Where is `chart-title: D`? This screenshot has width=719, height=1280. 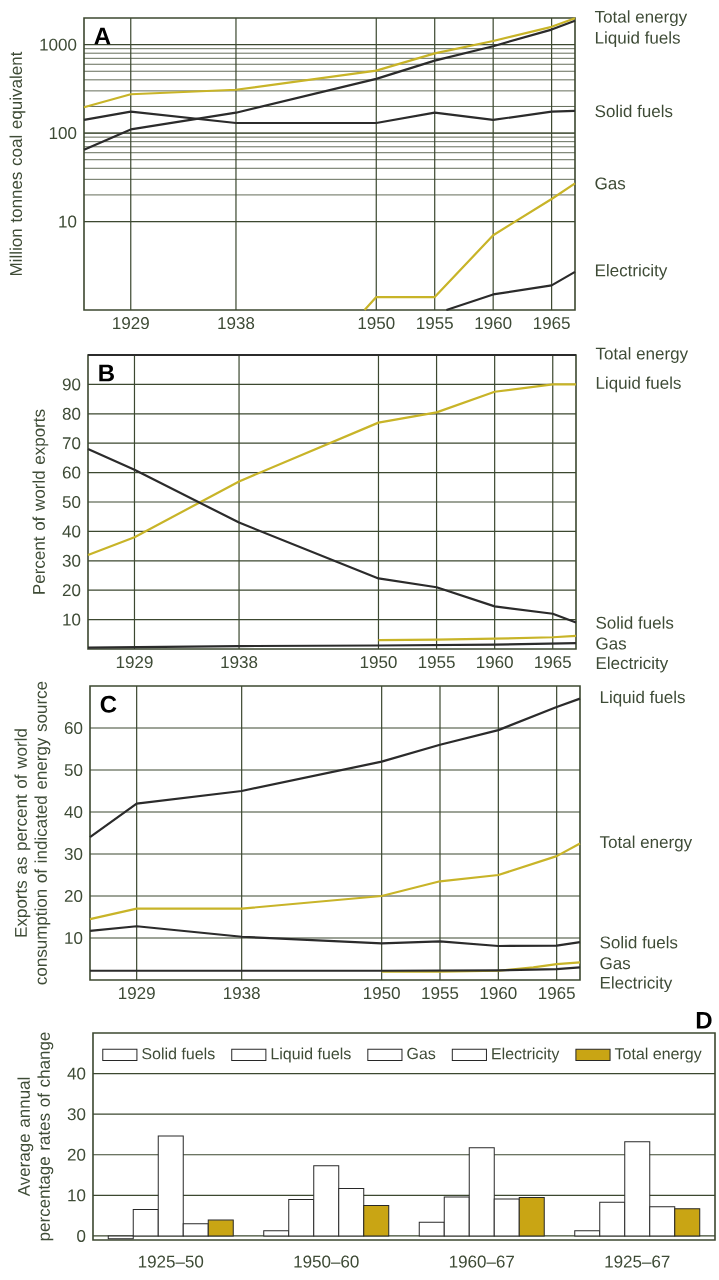
chart-title: D is located at coordinates (704, 1020).